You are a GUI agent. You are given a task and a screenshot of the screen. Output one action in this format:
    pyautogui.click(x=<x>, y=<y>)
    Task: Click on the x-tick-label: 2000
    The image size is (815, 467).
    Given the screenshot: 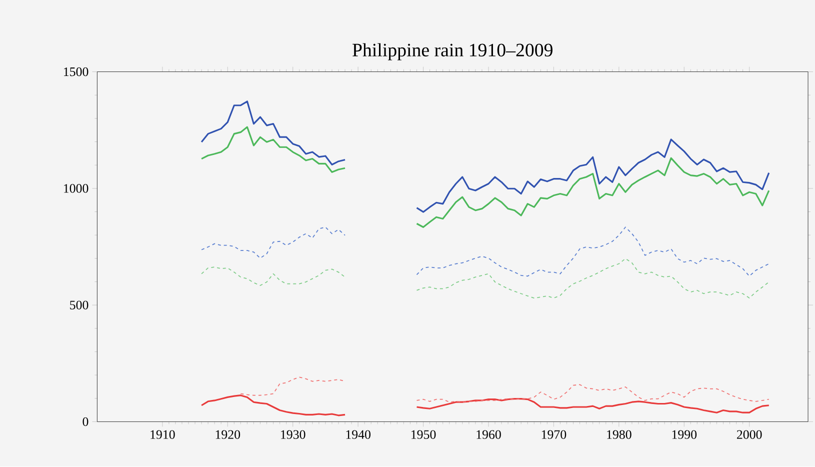 What is the action you would take?
    pyautogui.click(x=749, y=435)
    